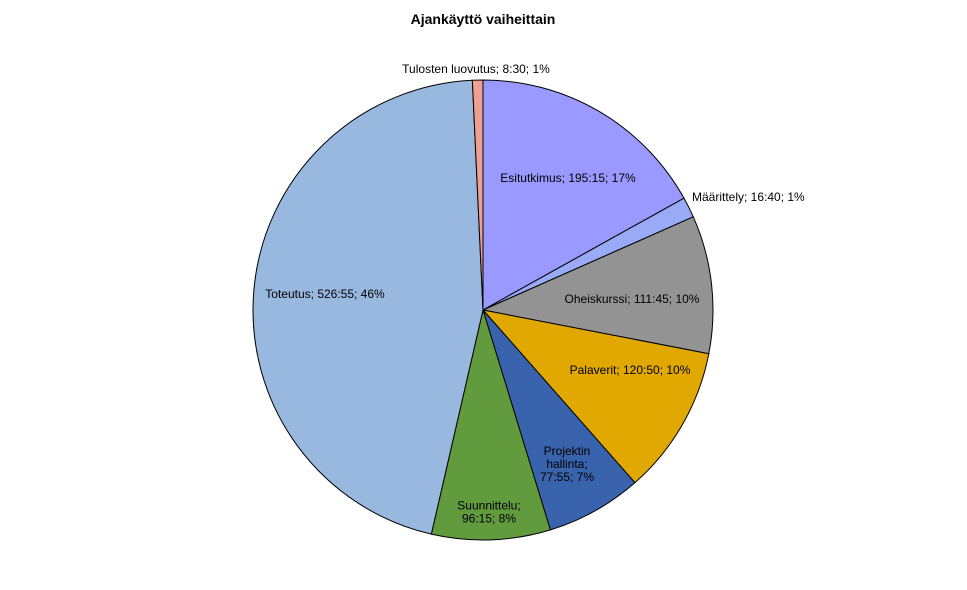  Describe the element at coordinates (597, 285) in the screenshot. I see `pie-slice-oheiskurssi` at that location.